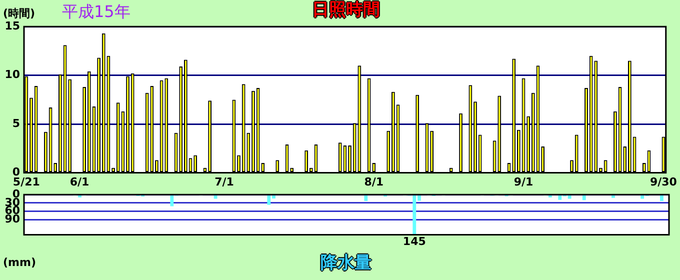  What do you see at coordinates (374, 181) in the screenshot?
I see `x-tick-label: 8/1` at bounding box center [374, 181].